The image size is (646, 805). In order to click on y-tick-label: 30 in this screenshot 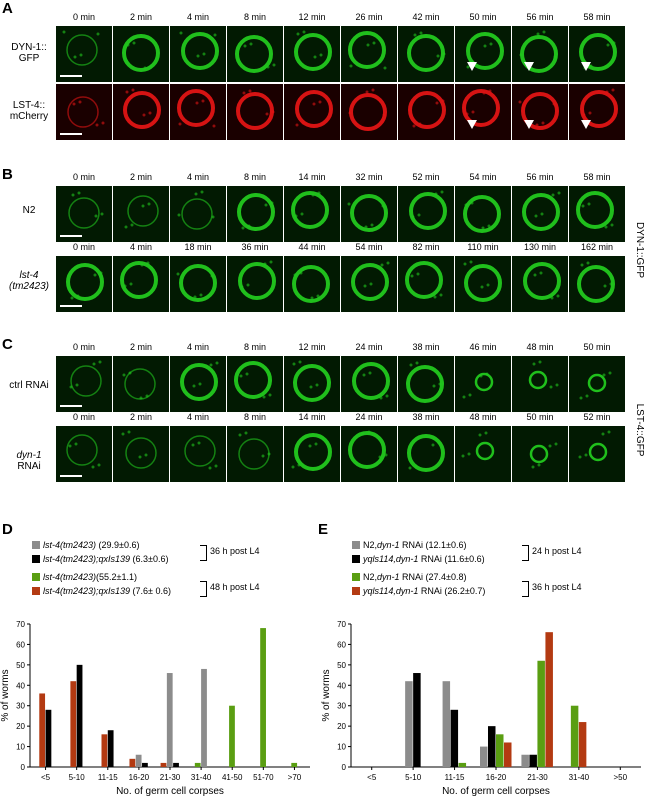, I will do `click(20, 706)`.